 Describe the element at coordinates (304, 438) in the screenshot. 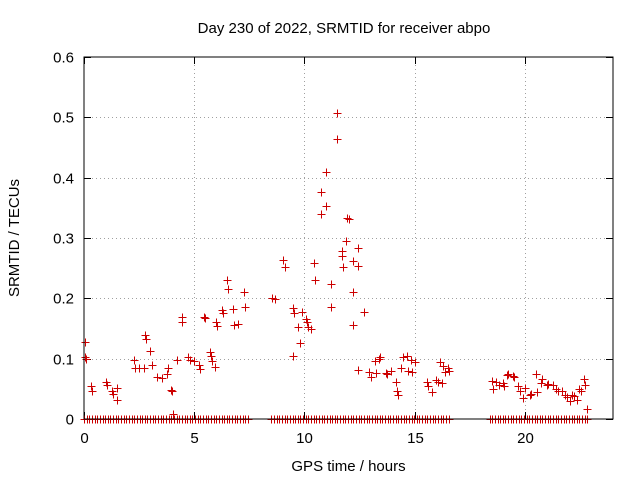

I see `x-tick-label: 10` at that location.